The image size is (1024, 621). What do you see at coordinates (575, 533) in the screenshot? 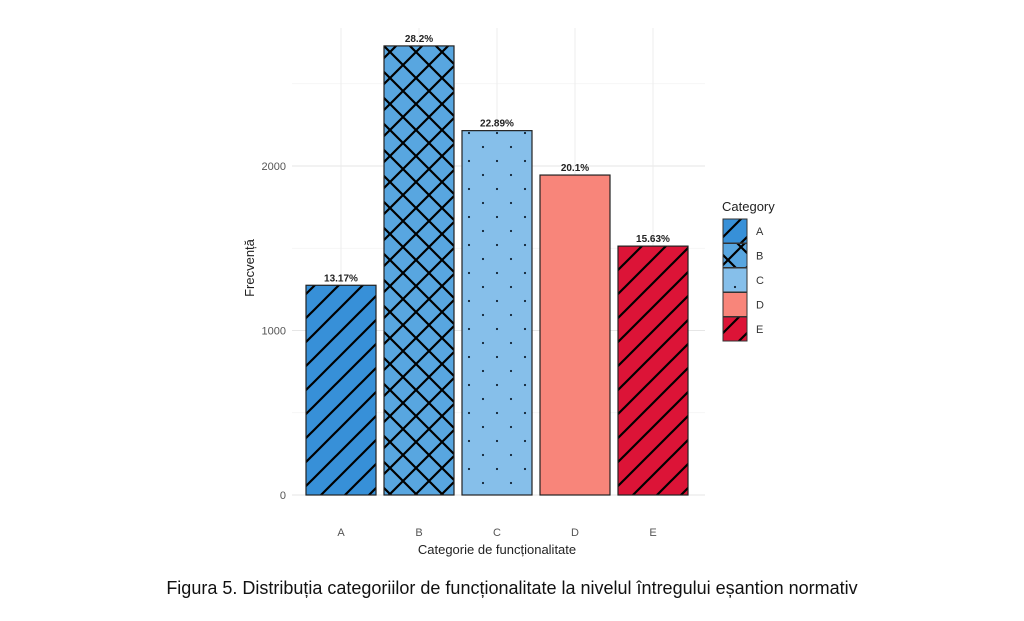
I see `x-tick-label: D` at bounding box center [575, 533].